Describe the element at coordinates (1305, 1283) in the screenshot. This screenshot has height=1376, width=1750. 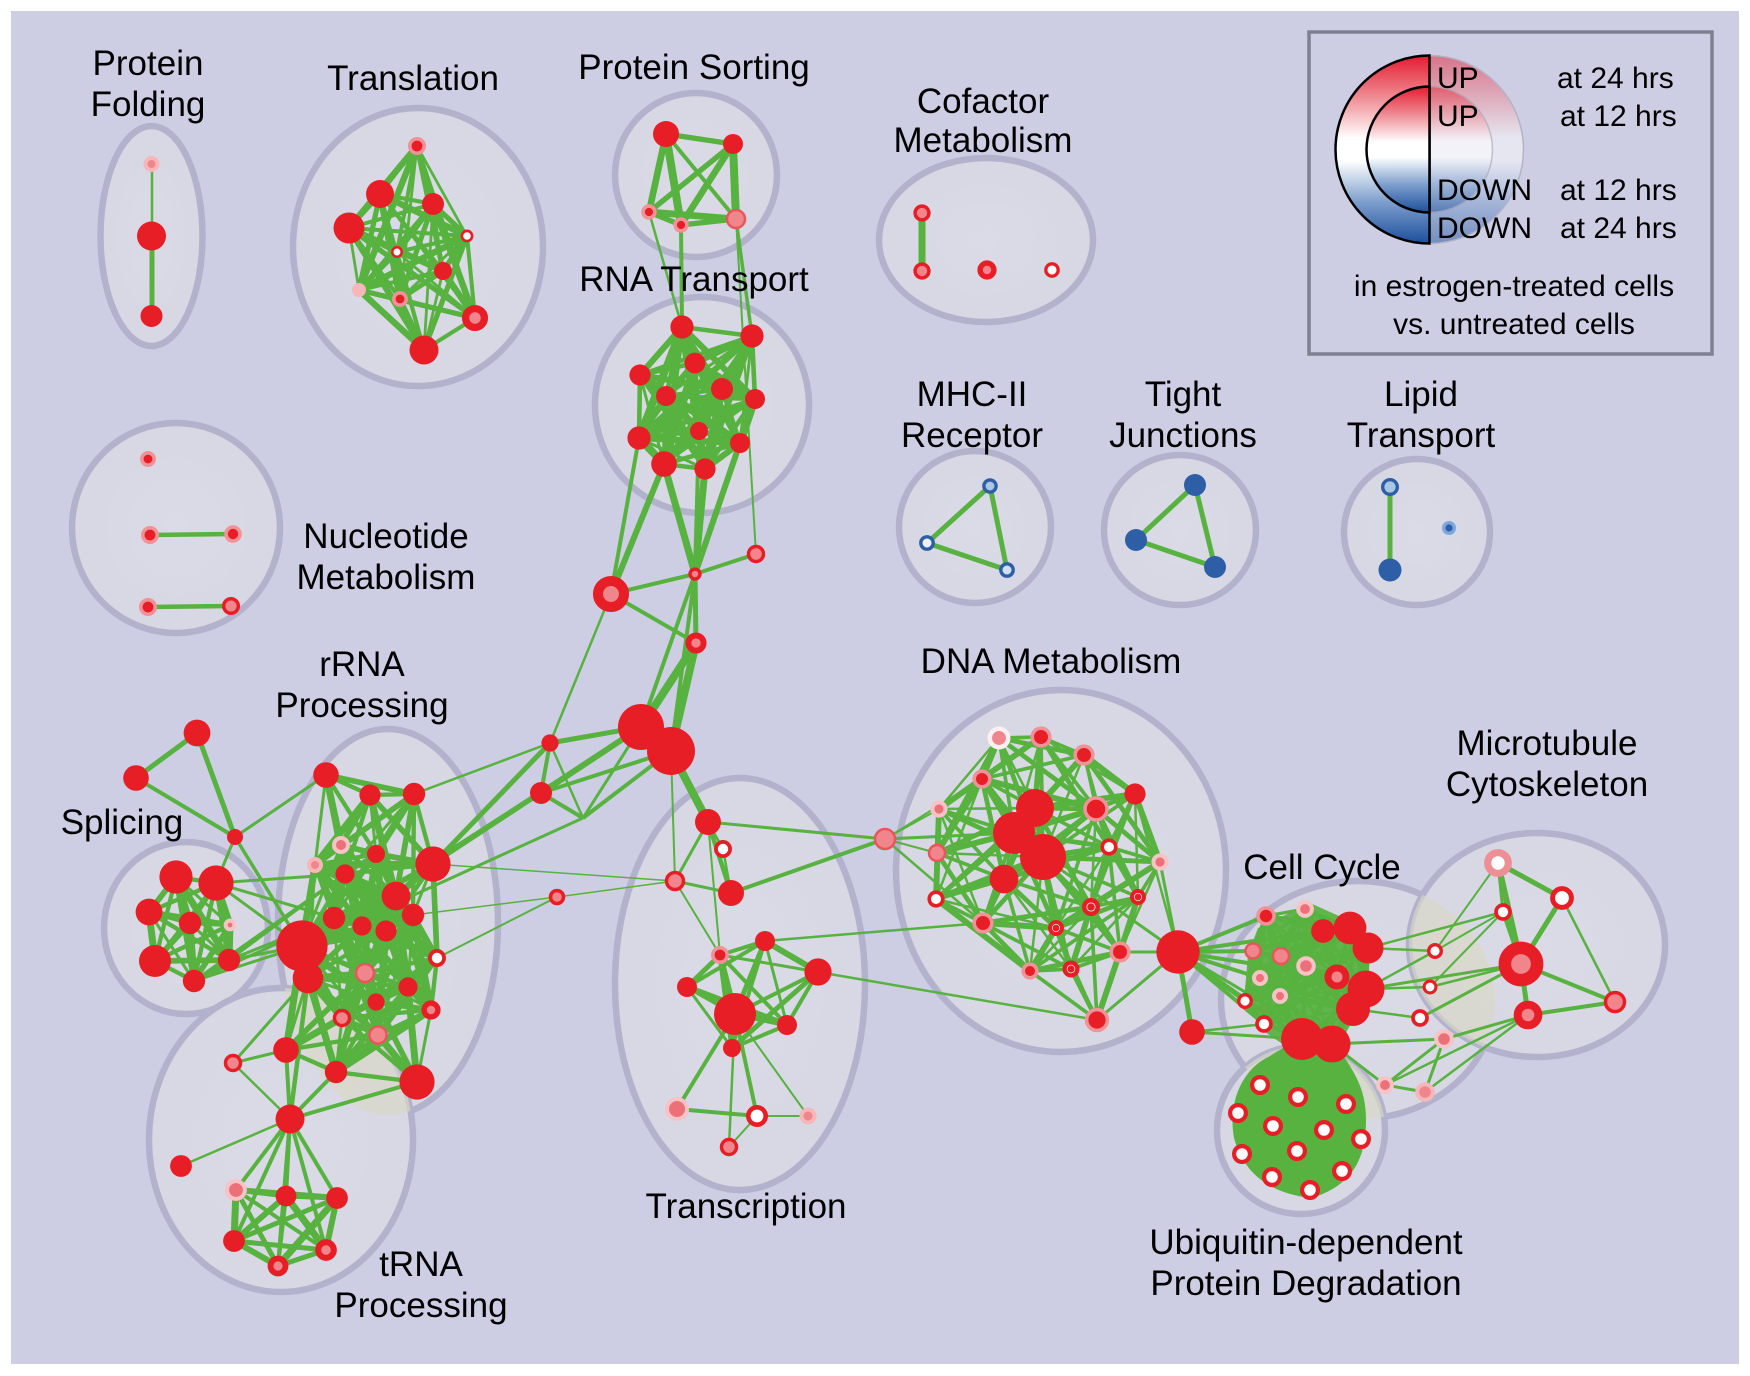
I see `svg-text: Protein Degradation` at that location.